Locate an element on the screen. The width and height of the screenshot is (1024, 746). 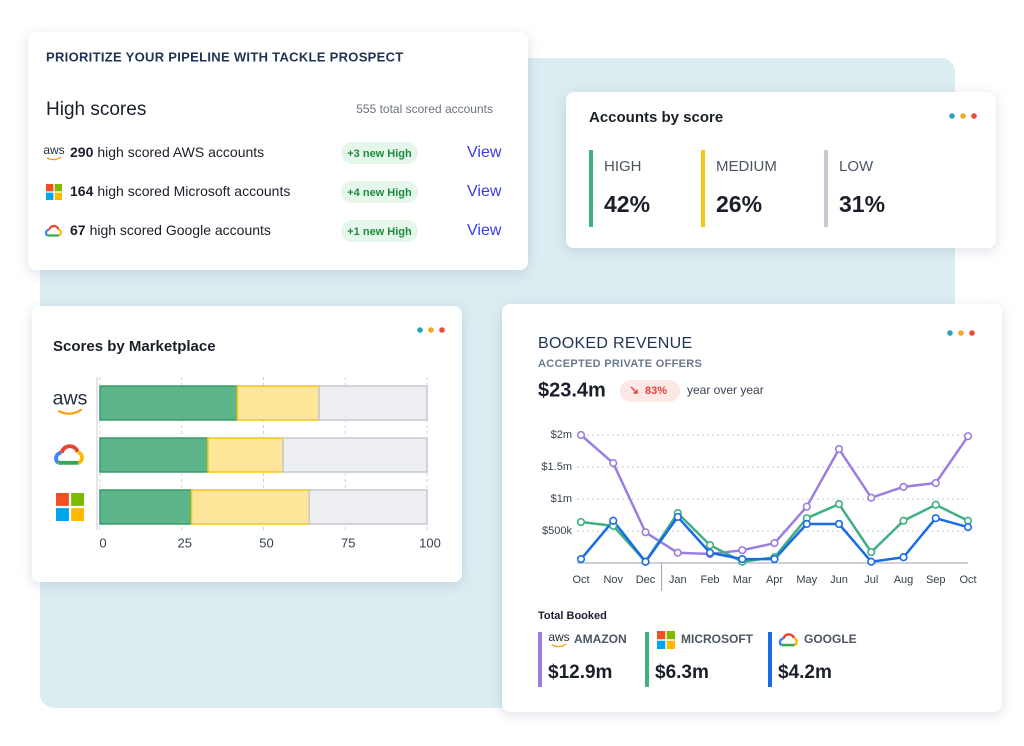
y-tick-label: $1.5m is located at coordinates (556, 467).